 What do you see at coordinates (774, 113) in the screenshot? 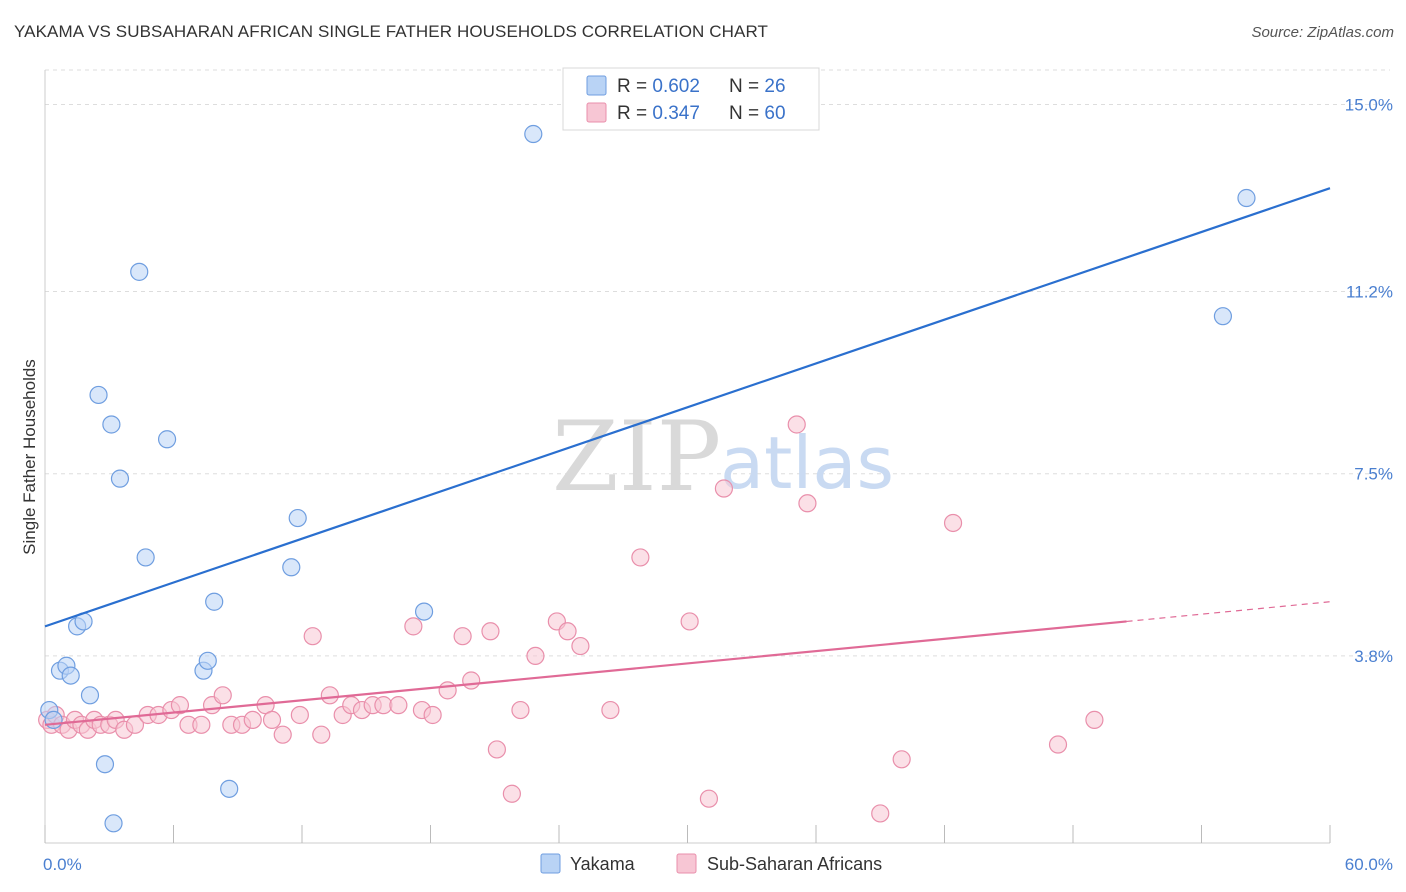
I see `legend-n-value-subsaharan: 60` at bounding box center [774, 113].